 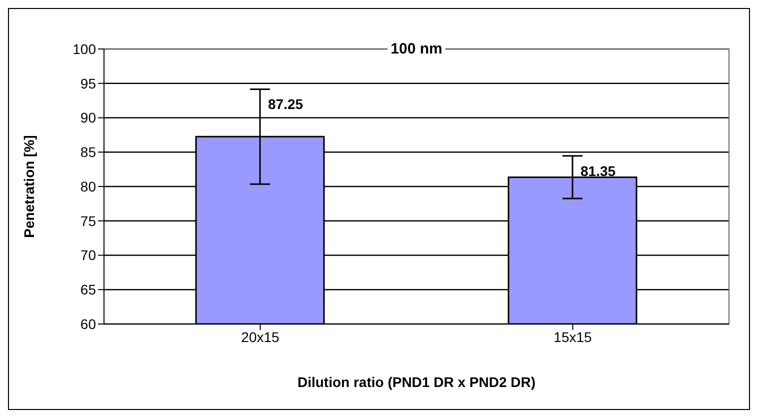 I want to click on x-tick-label: 15x15, so click(x=573, y=336).